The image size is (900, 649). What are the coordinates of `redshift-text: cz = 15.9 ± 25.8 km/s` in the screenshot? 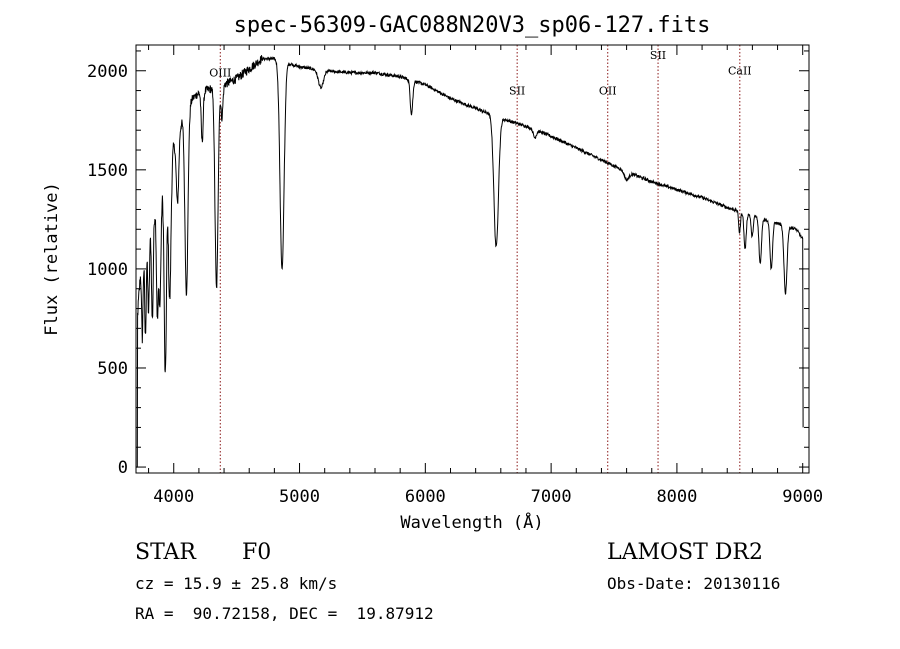 It's located at (236, 583).